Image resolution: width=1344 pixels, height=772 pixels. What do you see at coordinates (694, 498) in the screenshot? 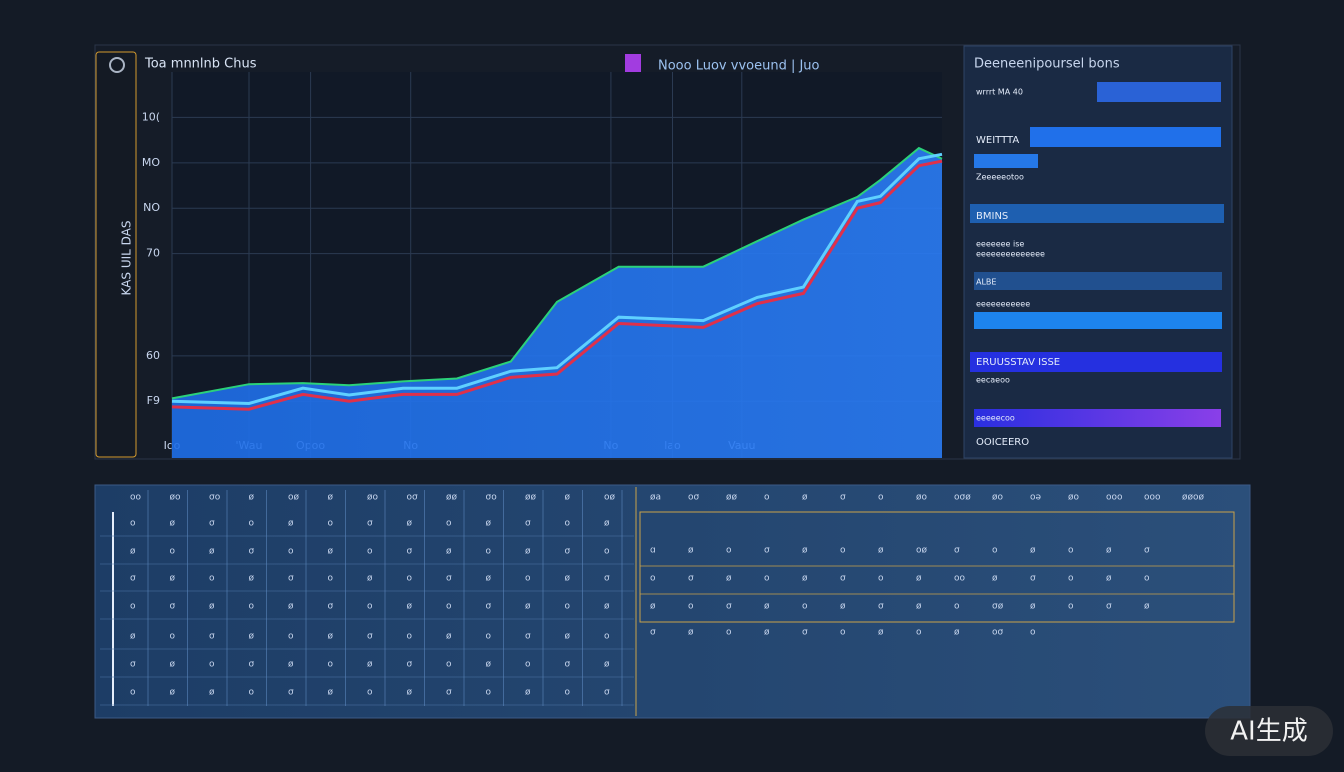
I see `table-header: oσ` at bounding box center [694, 498].